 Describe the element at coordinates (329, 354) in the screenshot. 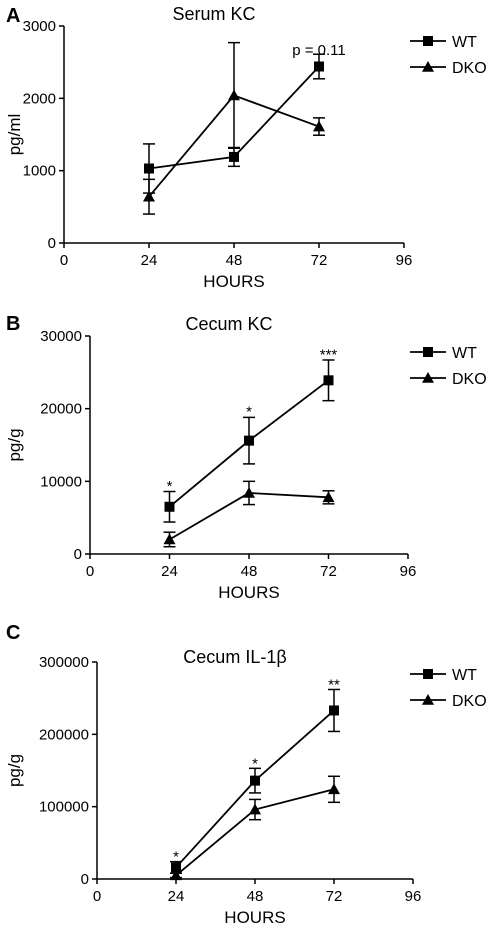

I see `significance-annotation: ***` at that location.